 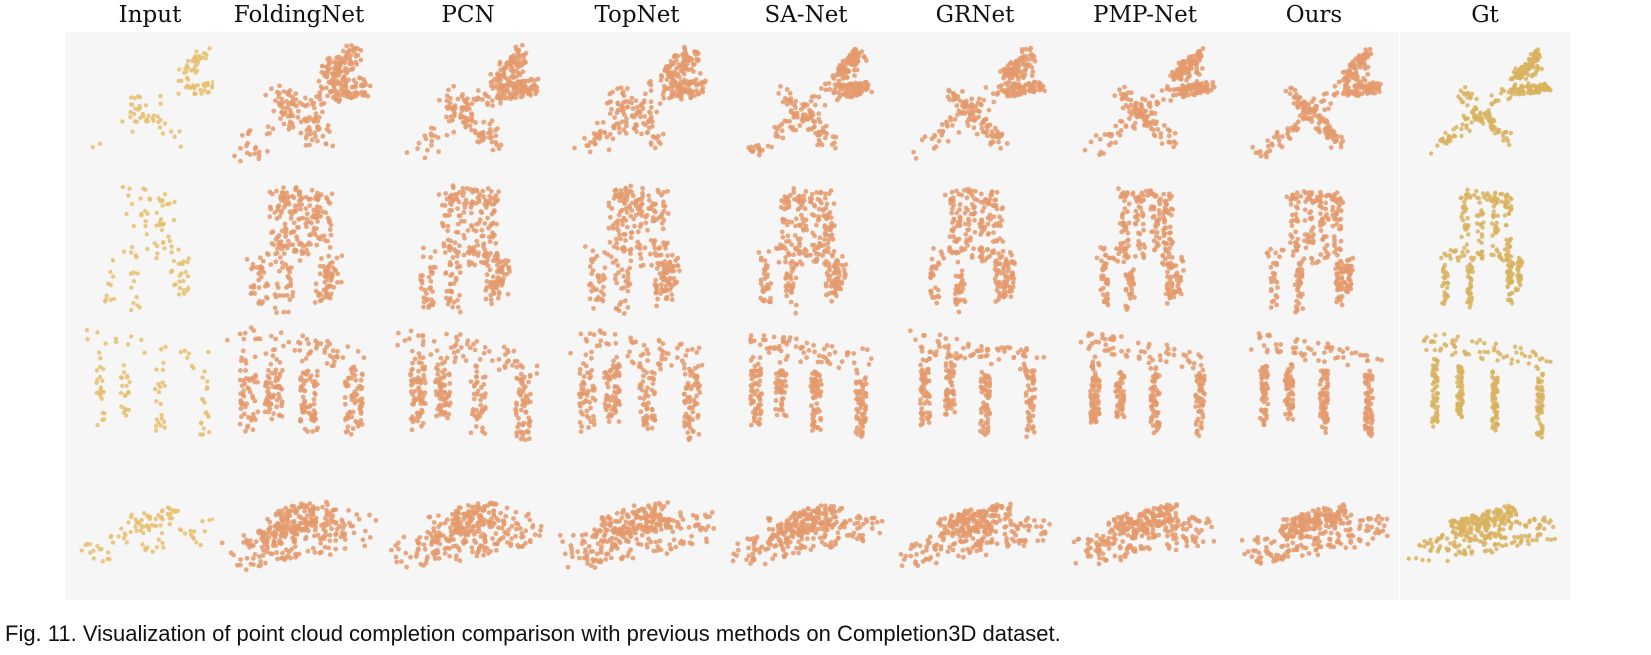 What do you see at coordinates (1145, 15) in the screenshot?
I see `column-label-pmp-net: PMP-Net` at bounding box center [1145, 15].